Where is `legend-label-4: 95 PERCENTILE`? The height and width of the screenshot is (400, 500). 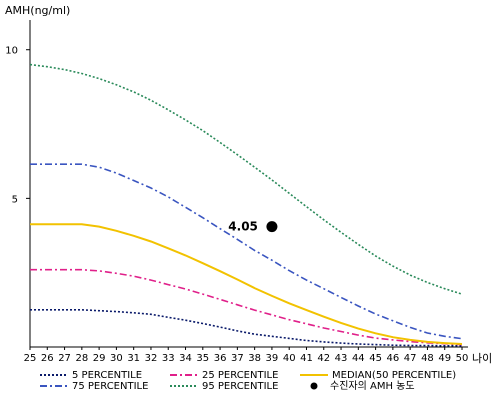
legend-label-4: 95 PERCENTILE is located at coordinates (240, 386).